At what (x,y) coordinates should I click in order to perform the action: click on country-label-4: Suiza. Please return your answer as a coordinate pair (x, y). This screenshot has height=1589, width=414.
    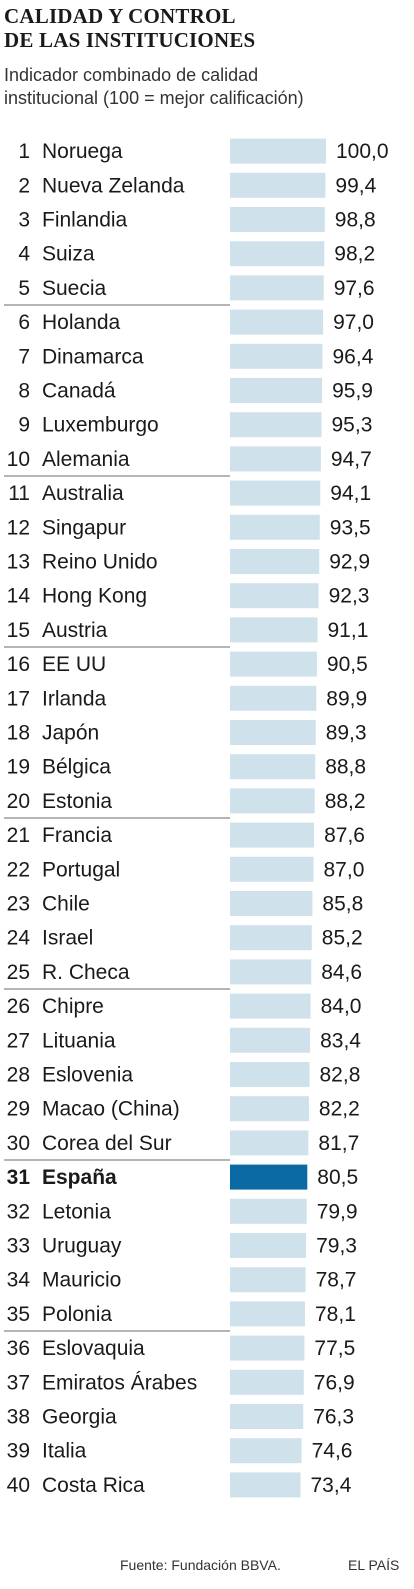
    Looking at the image, I should click on (68, 254).